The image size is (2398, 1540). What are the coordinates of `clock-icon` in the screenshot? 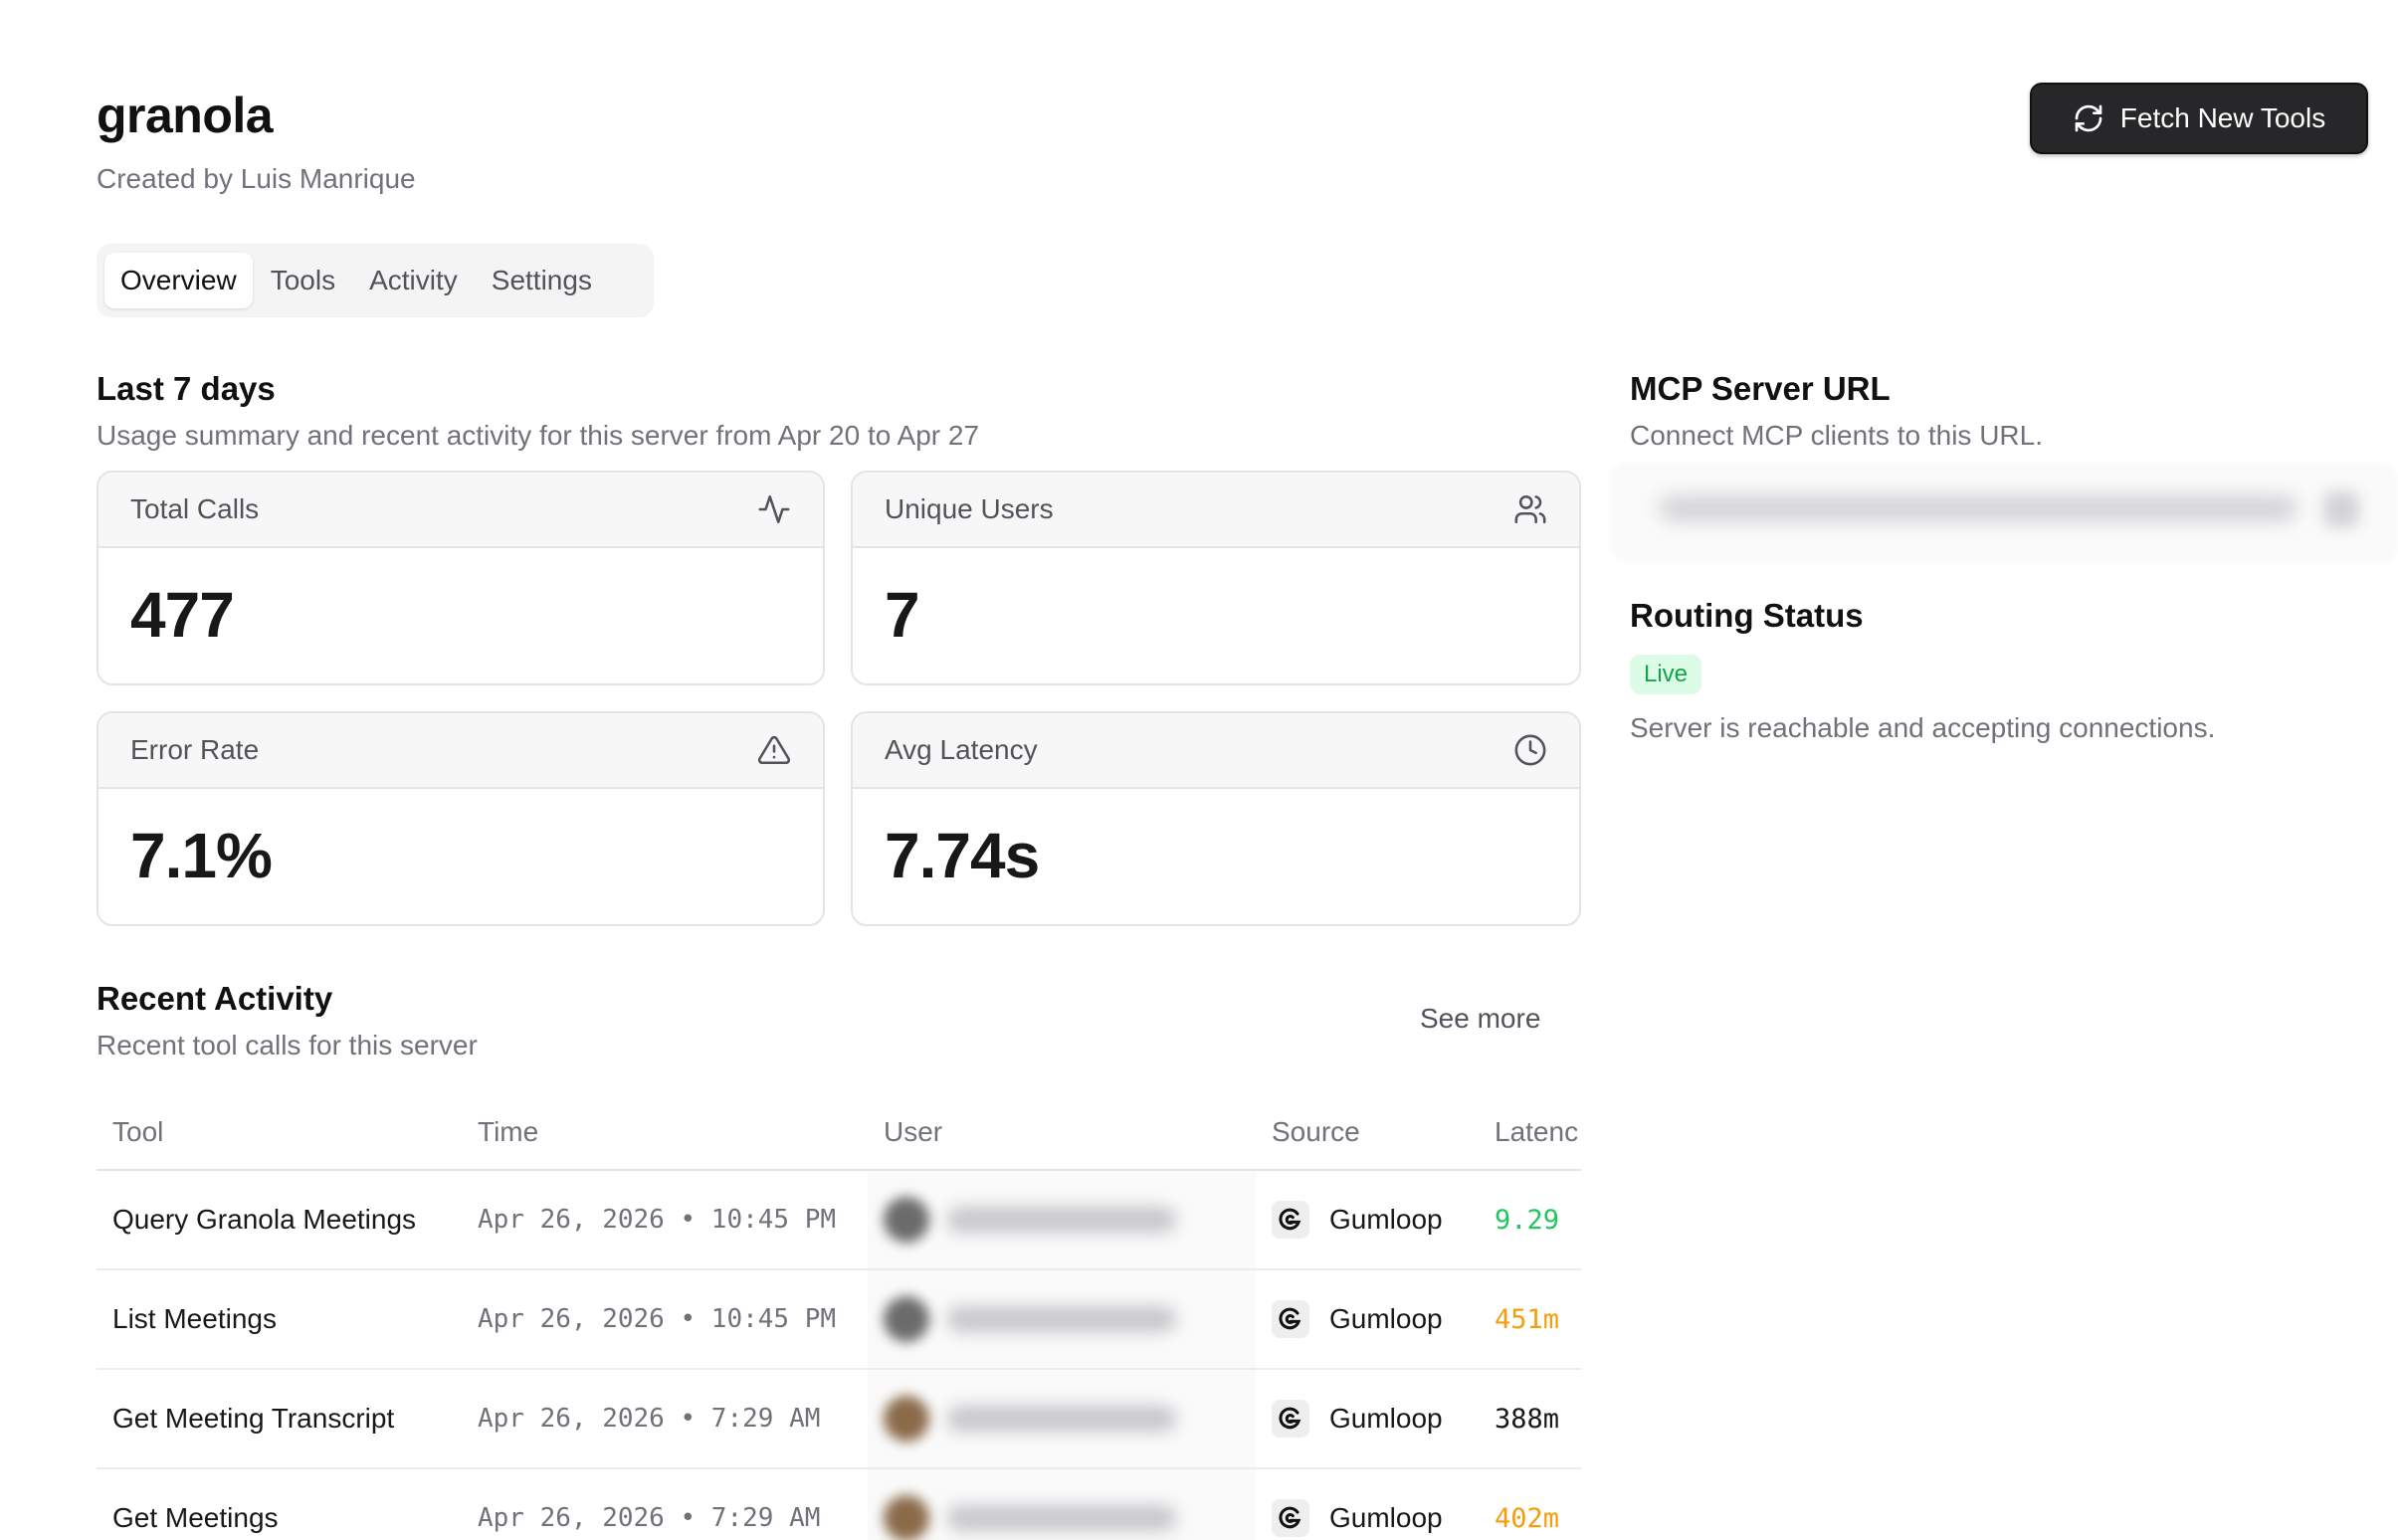 It's located at (1530, 750).